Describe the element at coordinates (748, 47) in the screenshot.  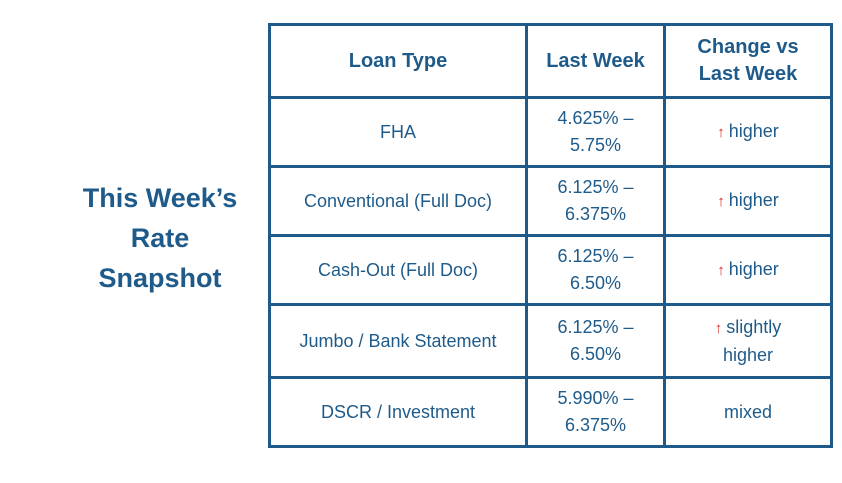
I see `header-change-line-1: Change vs` at that location.